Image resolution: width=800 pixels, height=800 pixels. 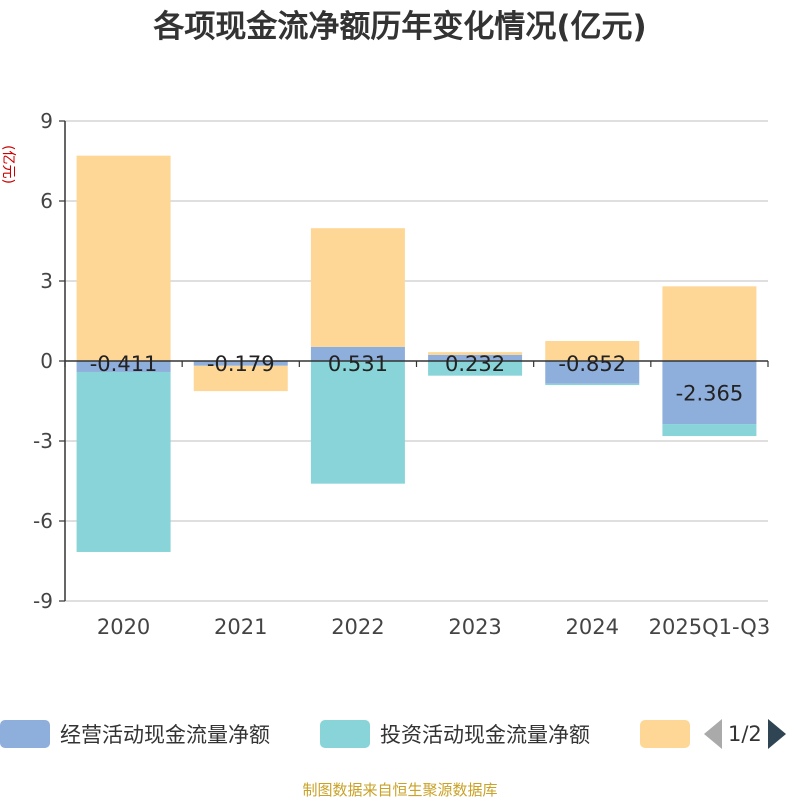 What do you see at coordinates (165, 735) in the screenshot?
I see `legend-label-operating: 经营活动现金流量净额` at bounding box center [165, 735].